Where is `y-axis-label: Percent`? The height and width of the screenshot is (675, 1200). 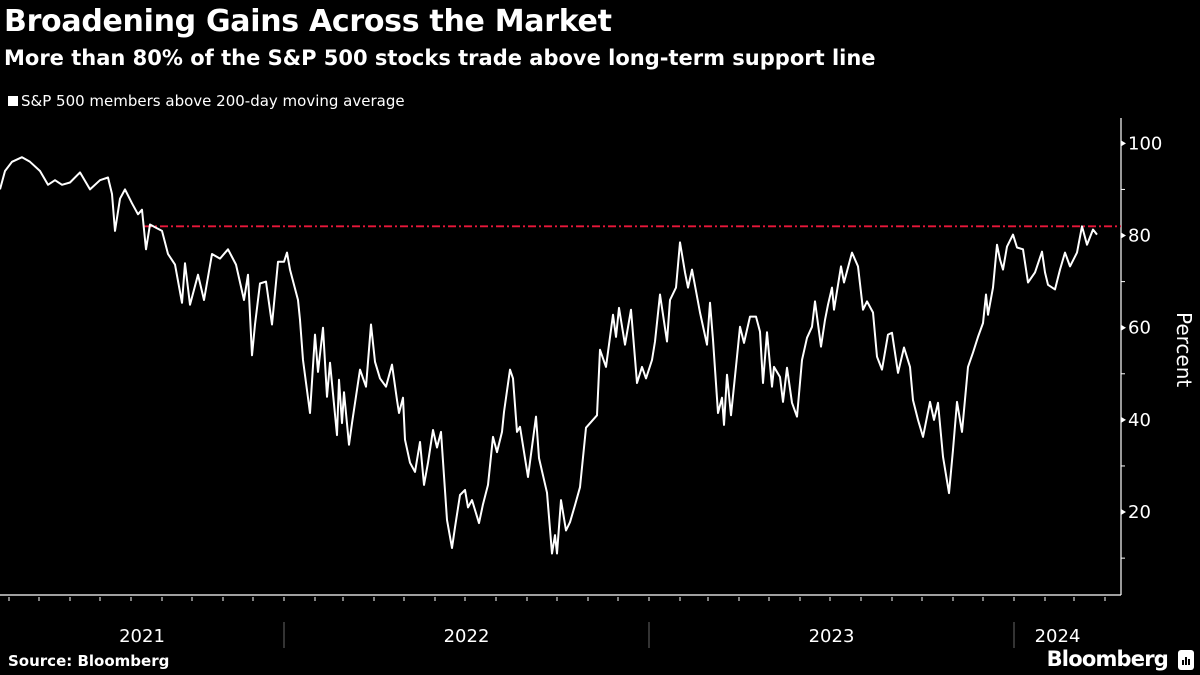
y-axis-label: Percent is located at coordinates (1184, 350).